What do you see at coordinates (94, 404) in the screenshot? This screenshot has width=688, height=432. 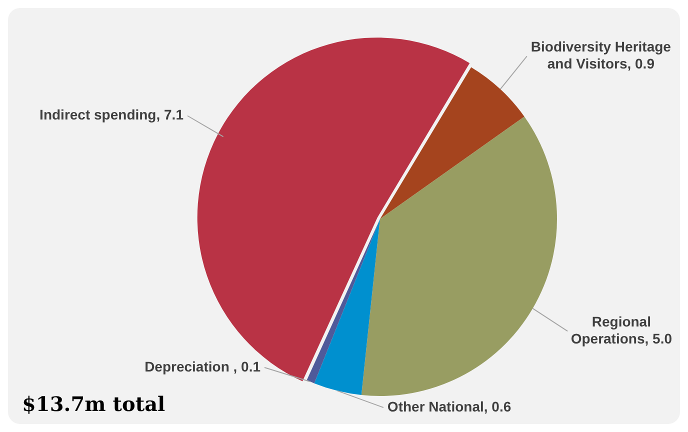 I see `text: $13.7m total` at bounding box center [94, 404].